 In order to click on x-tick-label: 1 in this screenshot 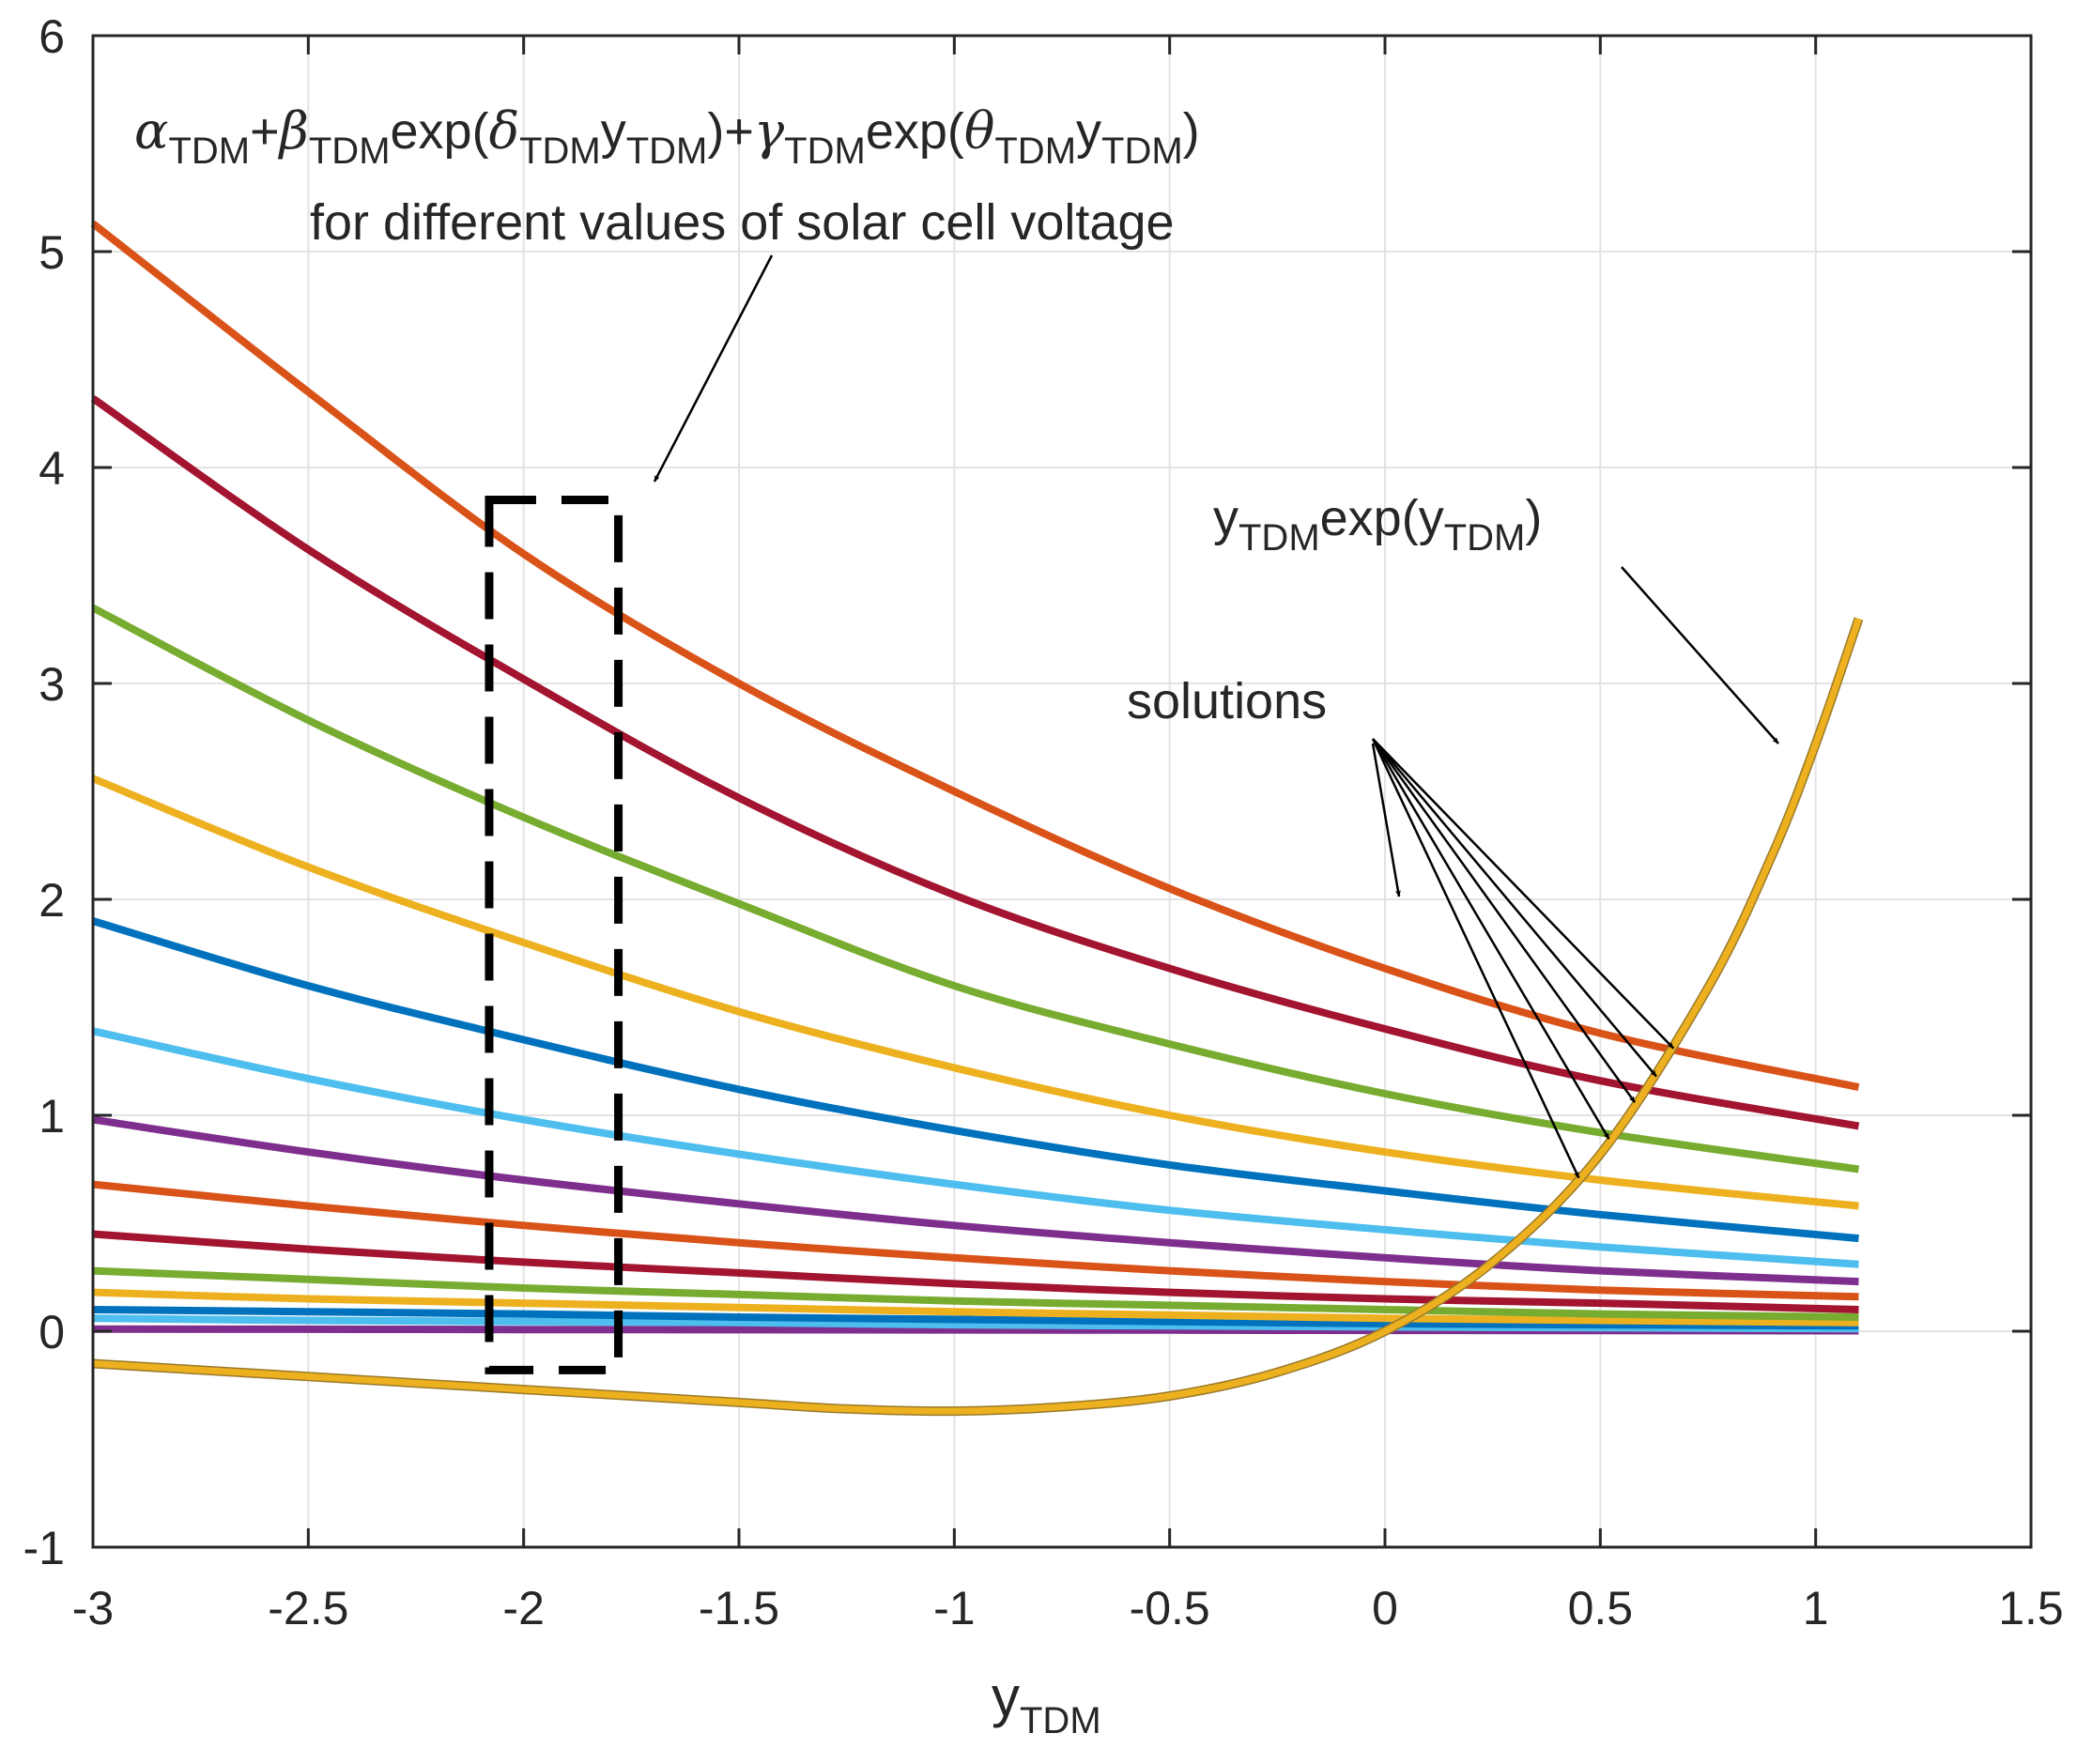, I will do `click(1816, 1608)`.